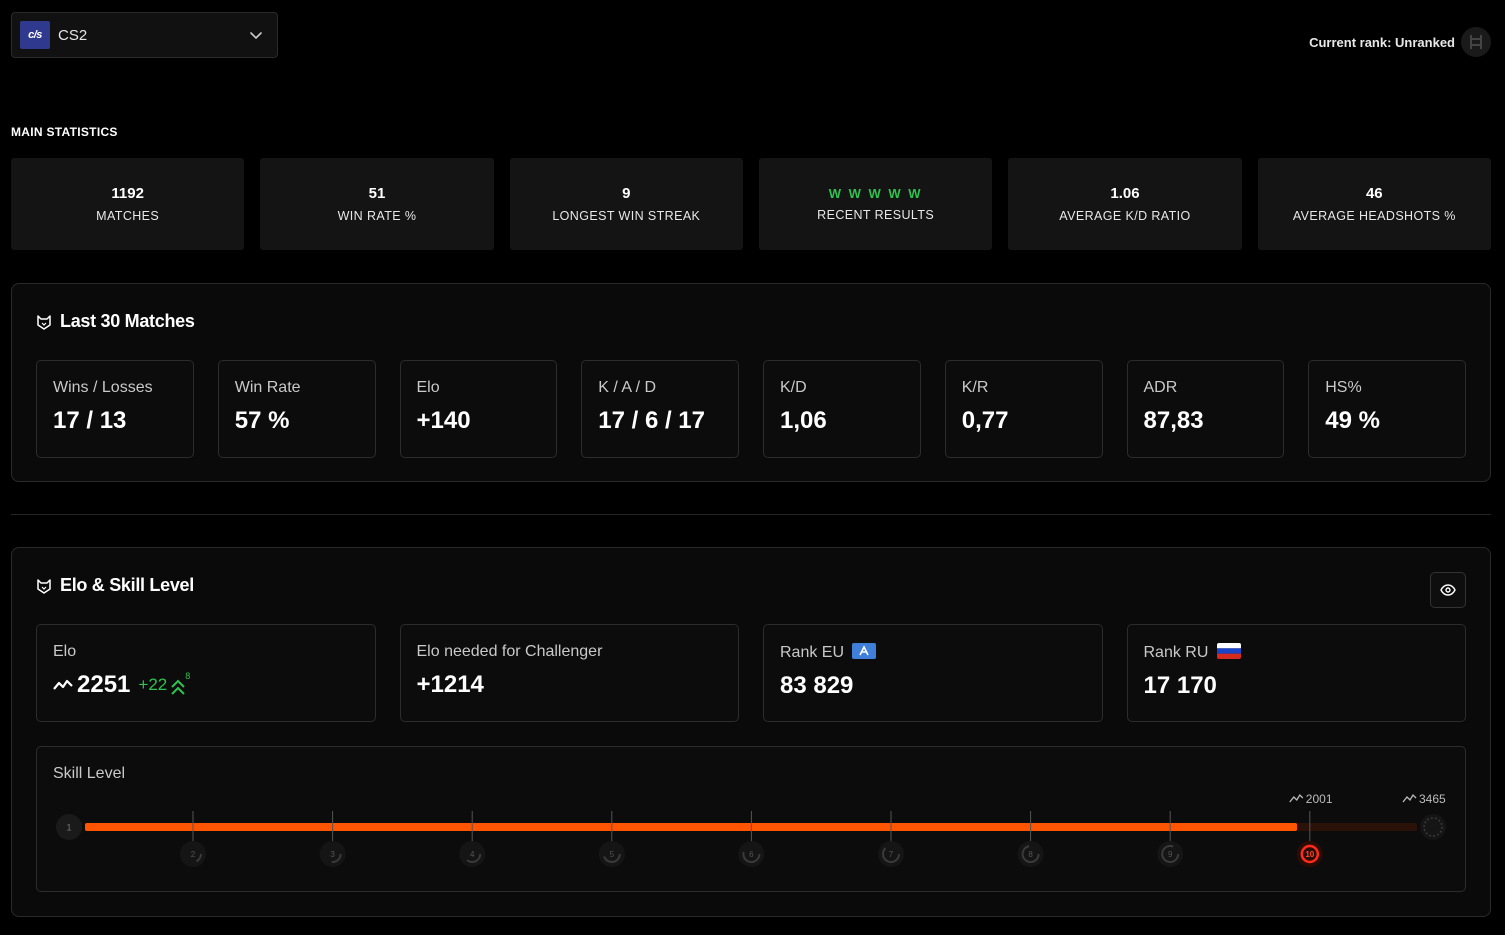 This screenshot has height=935, width=1505. Describe the element at coordinates (206, 673) in the screenshot. I see `elo-card: Elo 2251 +22 8` at that location.